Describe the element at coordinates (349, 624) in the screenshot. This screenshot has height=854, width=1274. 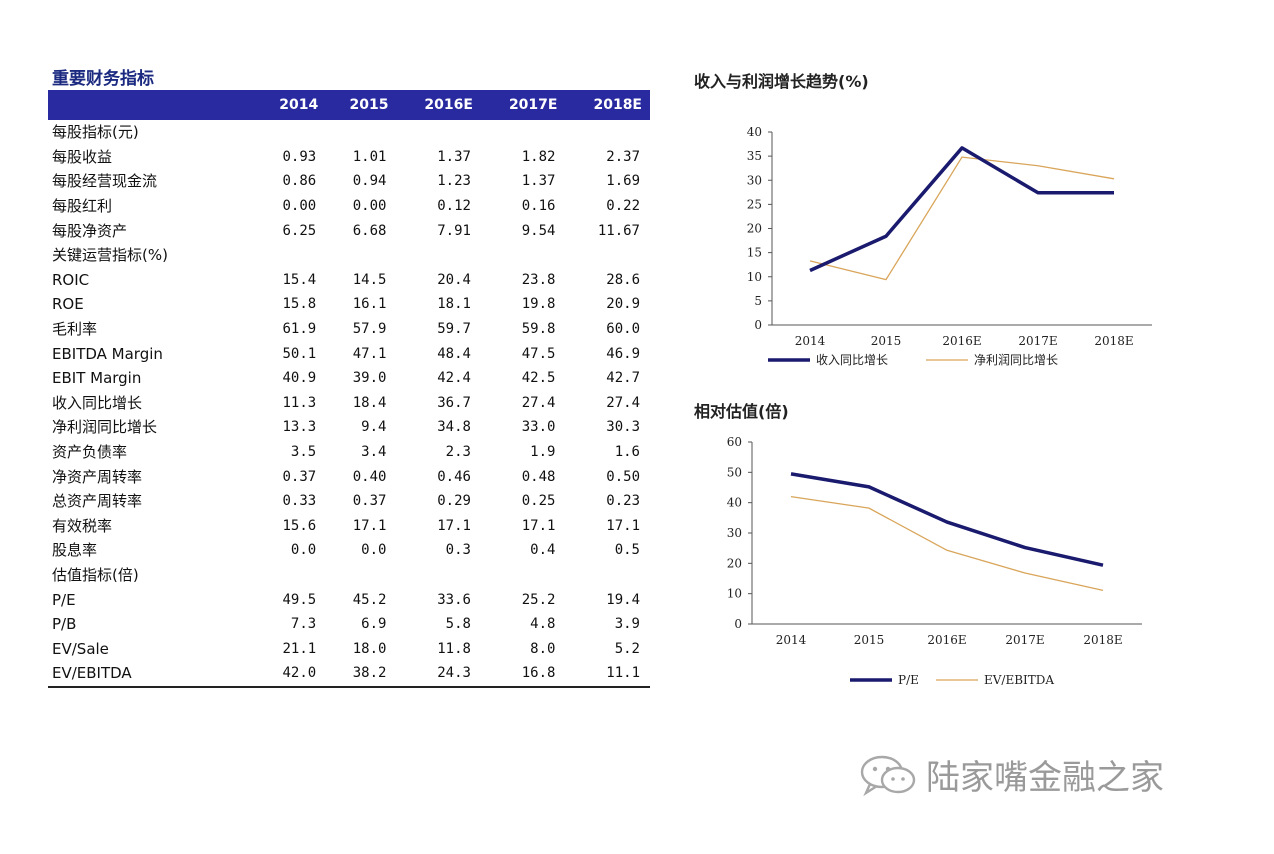
I see `table-row: P/B 7.3 6.9 5.8 4.8 3.9` at that location.